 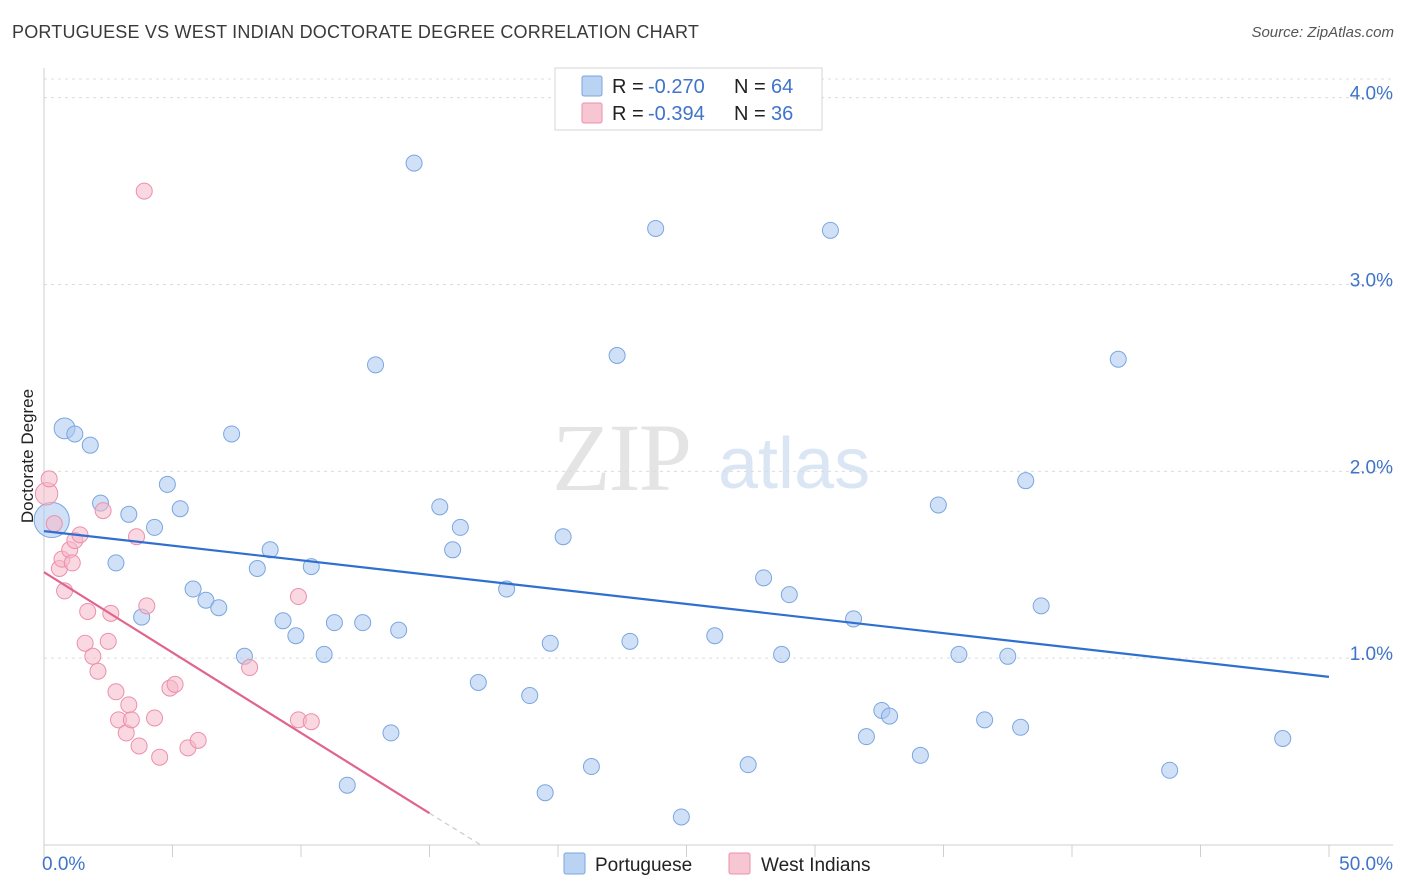 I want to click on y-tick-label-2: 2.0%, so click(x=1371, y=467).